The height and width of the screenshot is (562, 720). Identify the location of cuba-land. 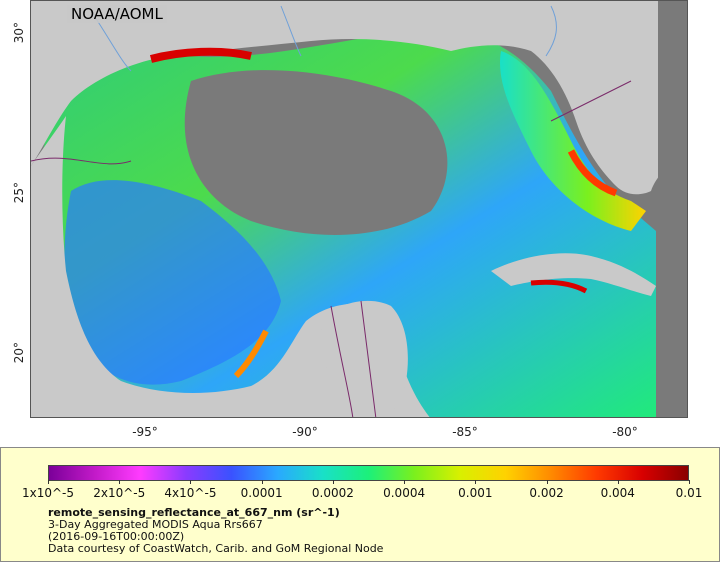
(573, 274).